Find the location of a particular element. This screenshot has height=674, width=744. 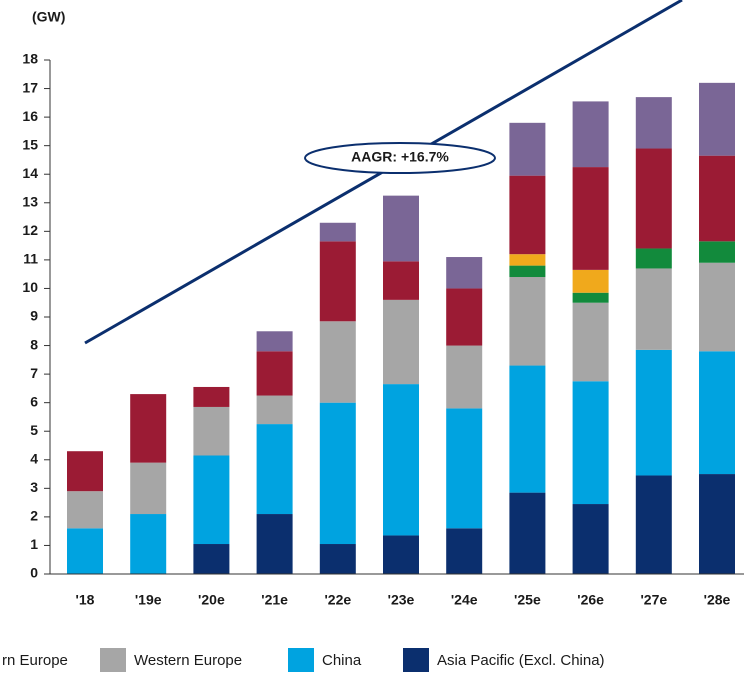

y-tick-label: 6 is located at coordinates (34, 401).